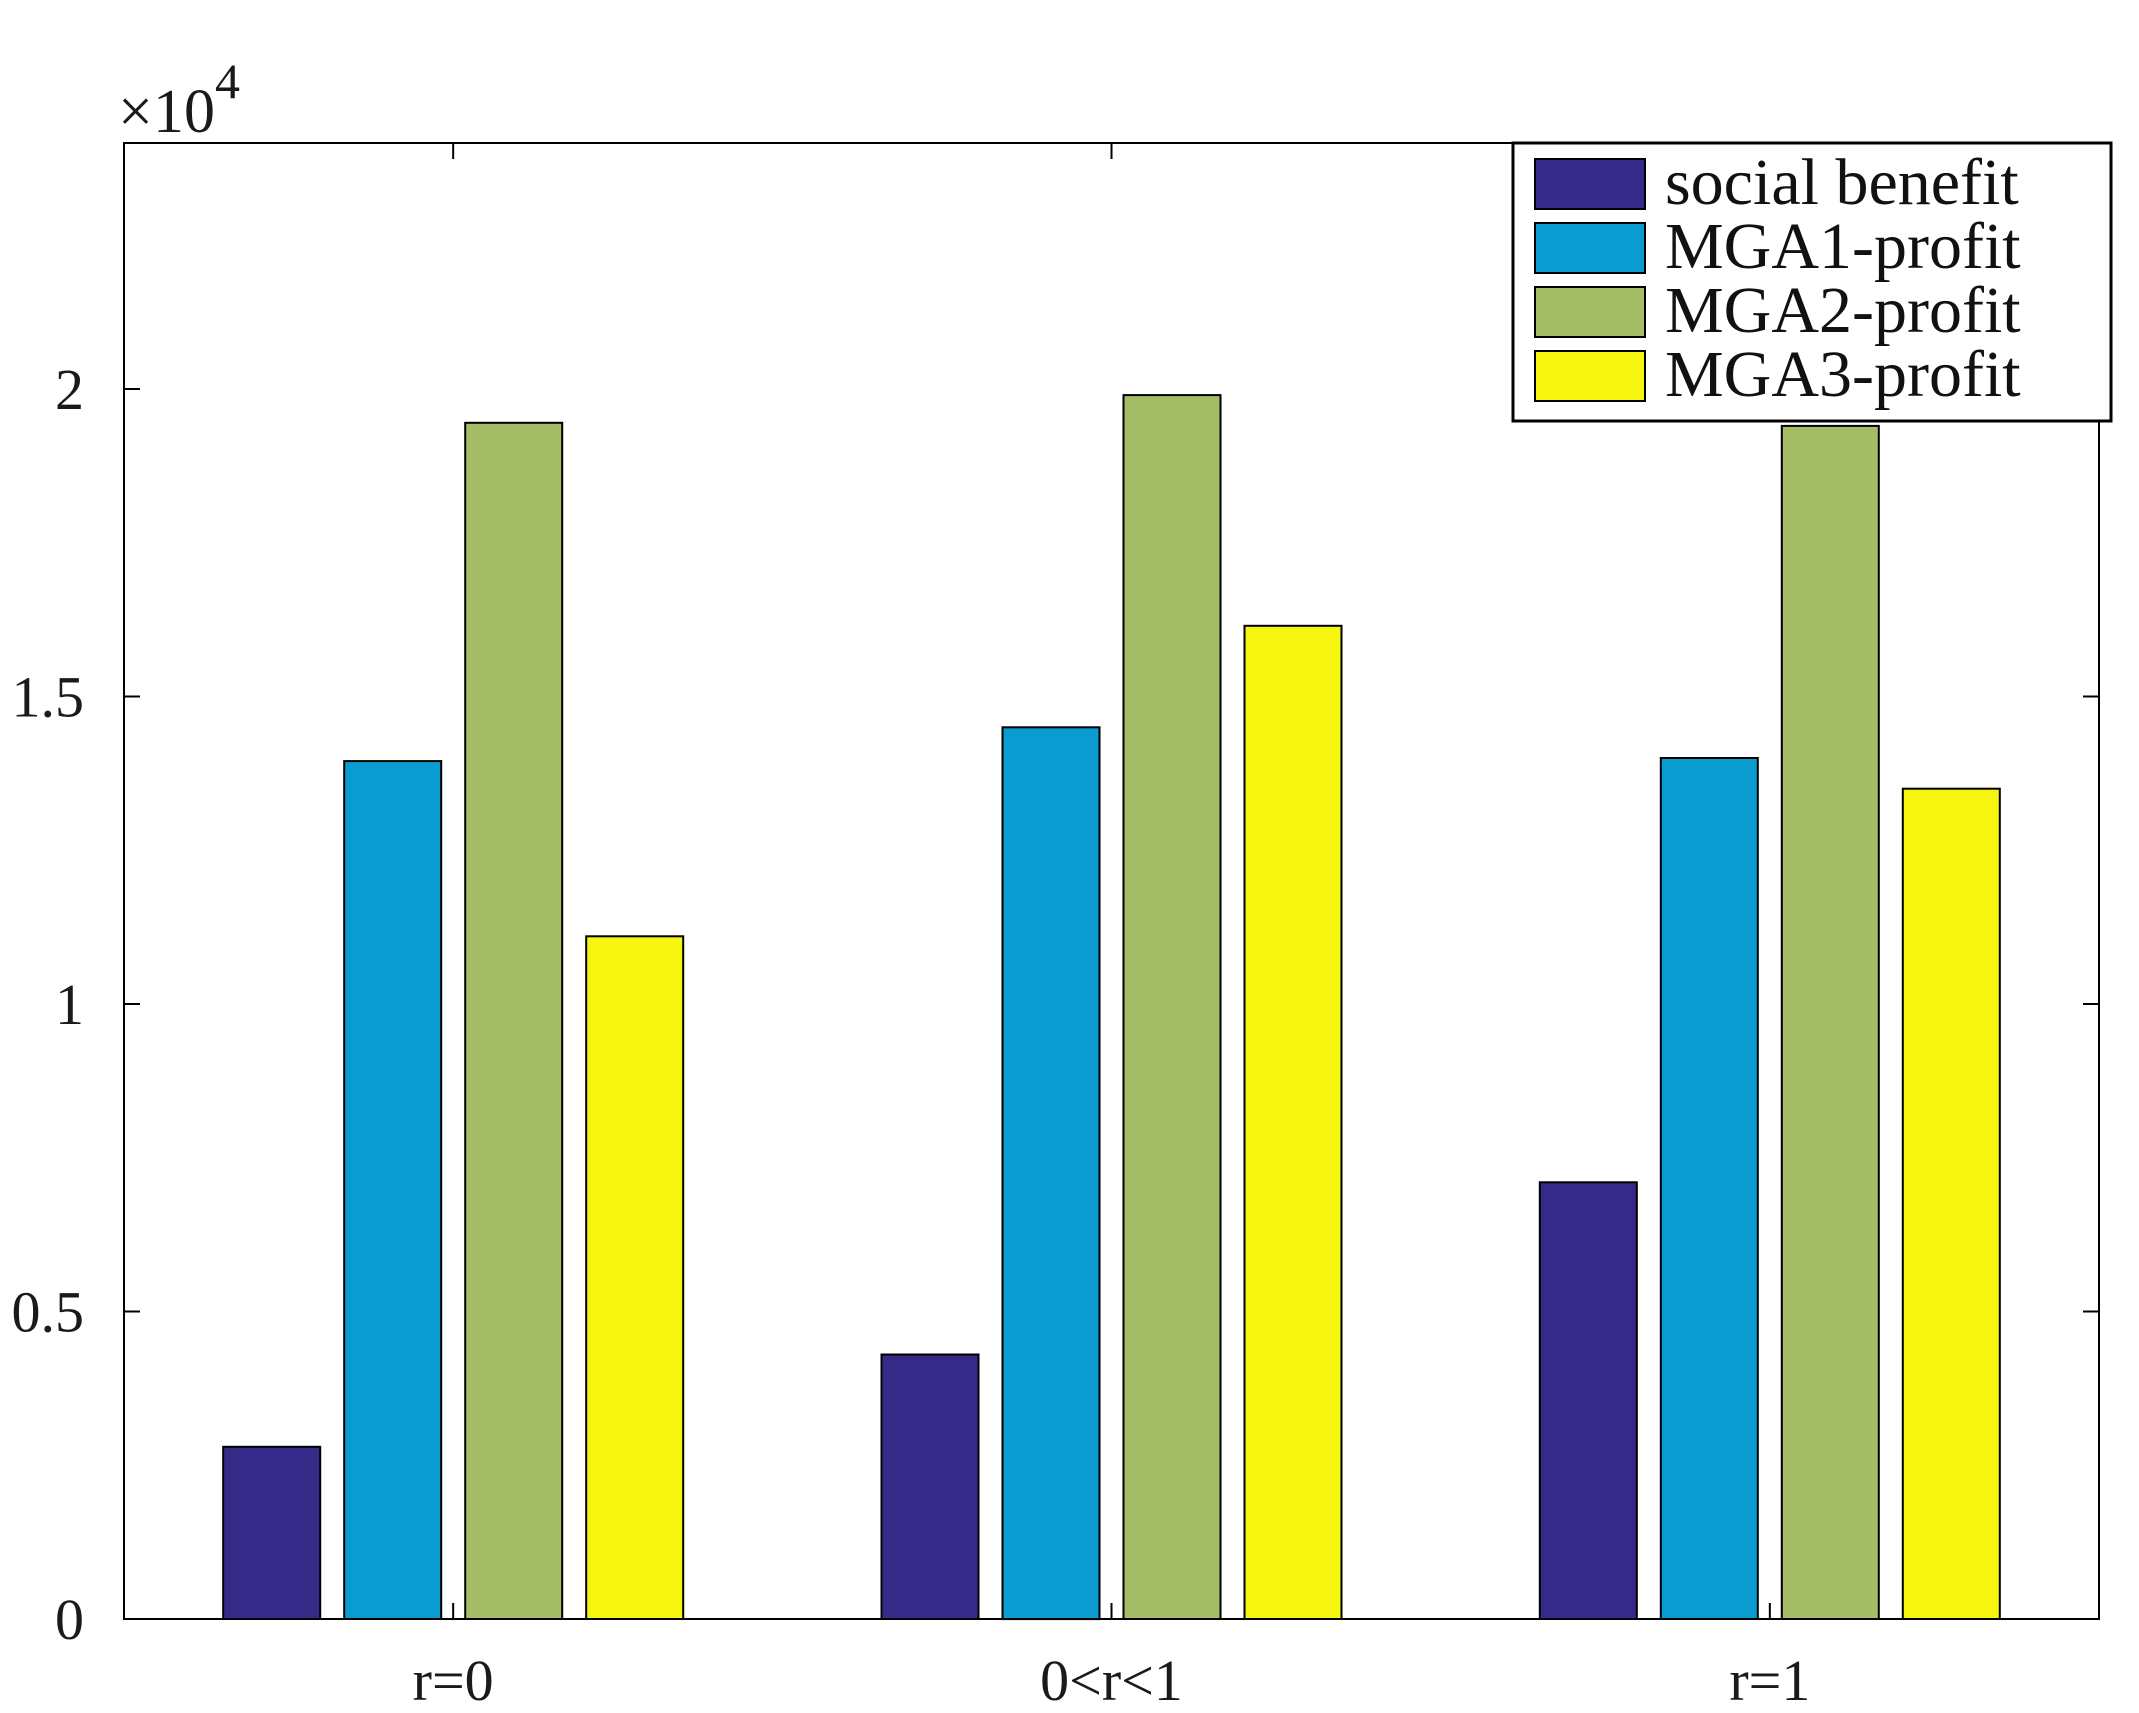 This screenshot has height=1713, width=2139. I want to click on multiplier-base: ×10, so click(166, 112).